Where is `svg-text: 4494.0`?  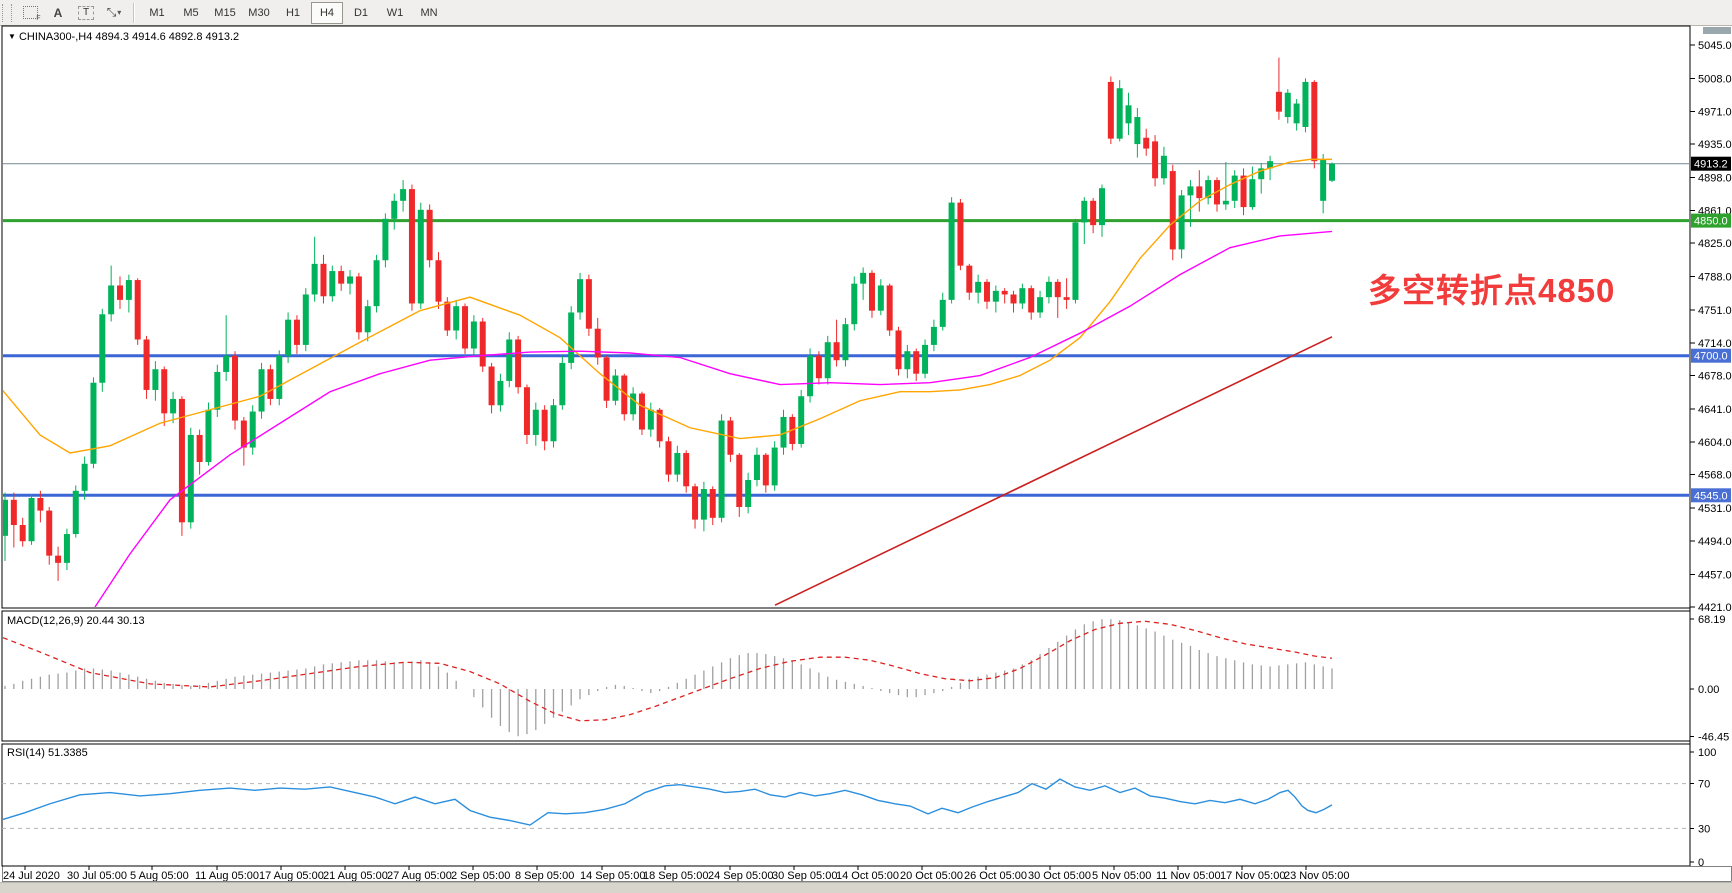 svg-text: 4494.0 is located at coordinates (1715, 542).